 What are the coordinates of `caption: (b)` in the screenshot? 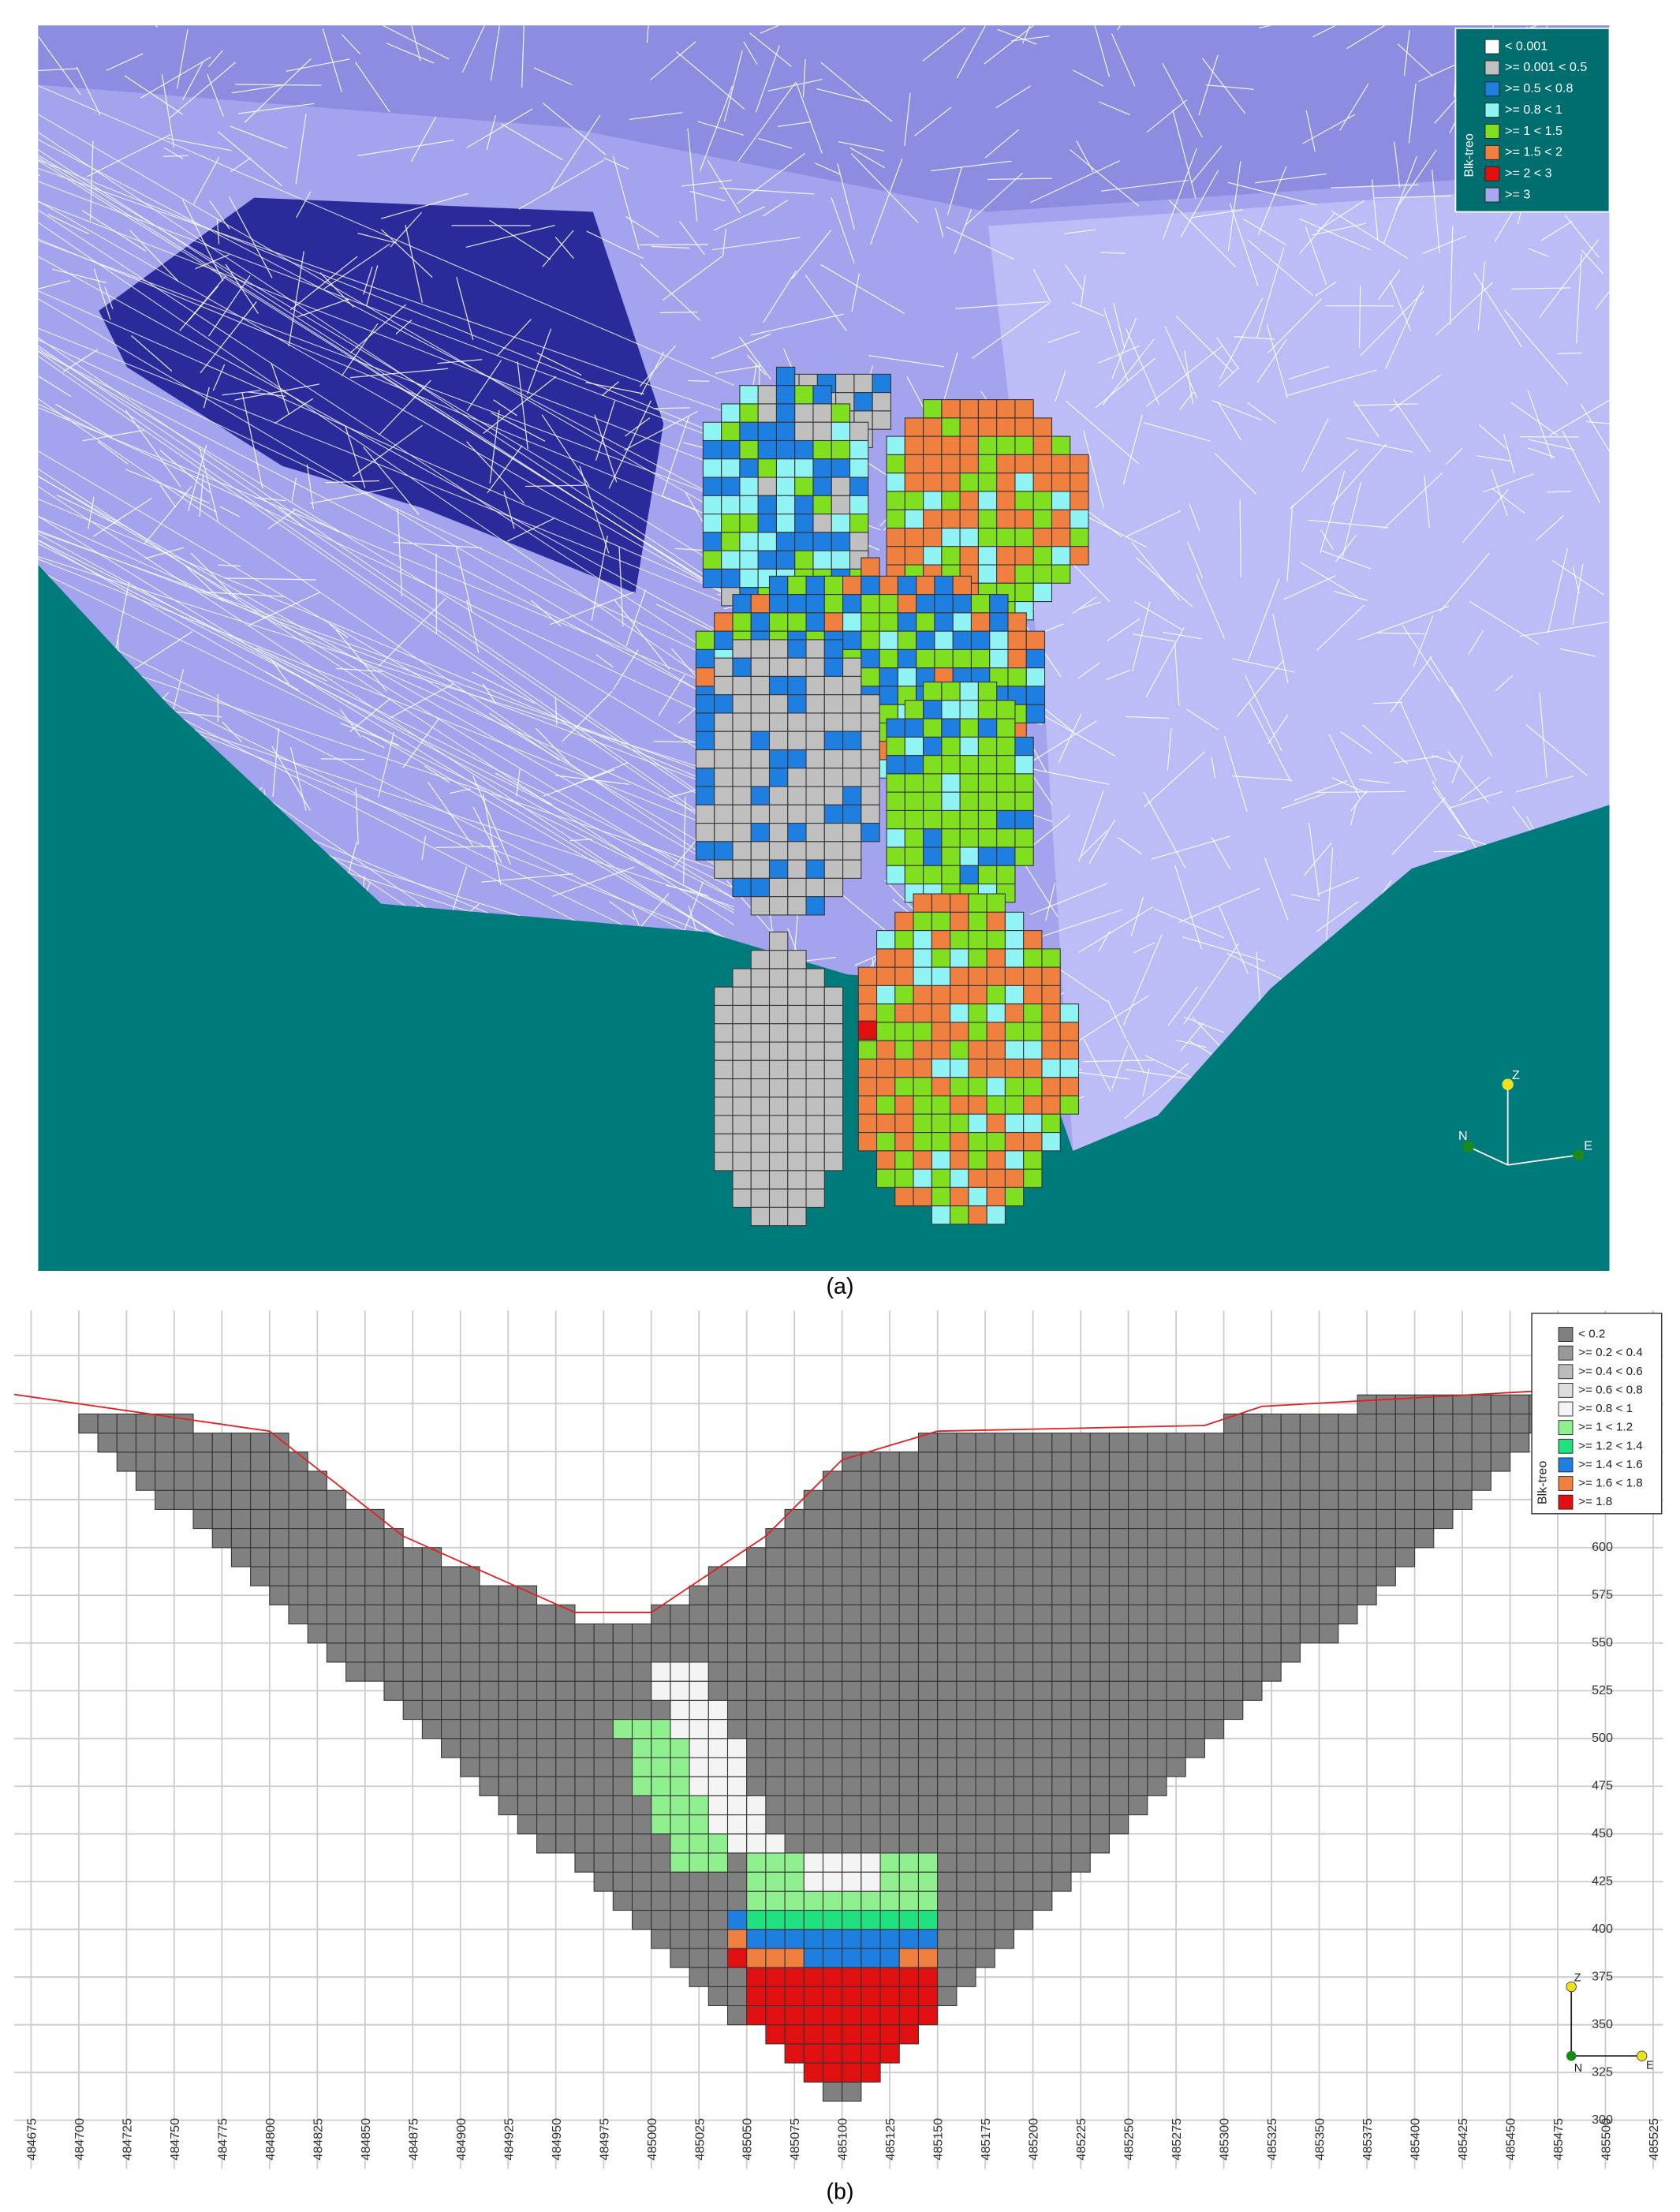 It's located at (840, 2191).